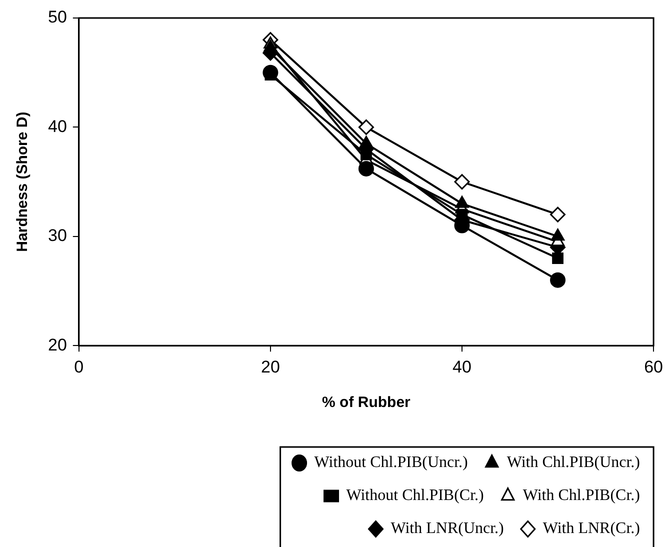 The image size is (669, 547). Describe the element at coordinates (79, 366) in the screenshot. I see `x-tick-label: 0` at that location.